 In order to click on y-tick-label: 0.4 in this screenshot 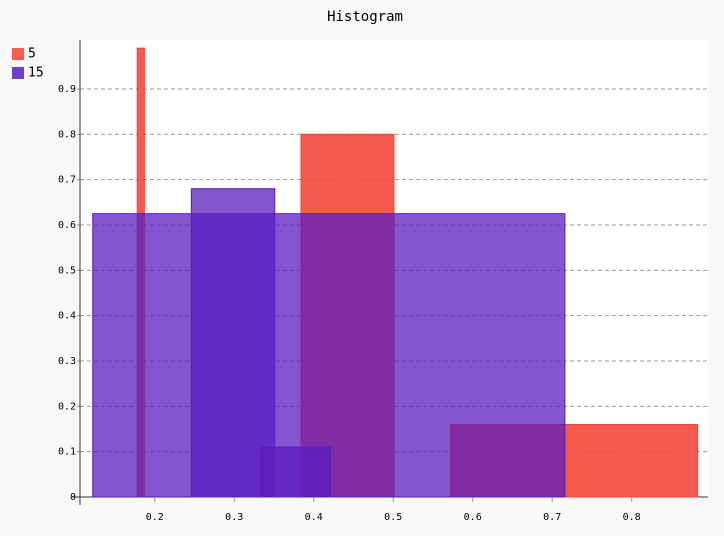, I will do `click(67, 316)`.